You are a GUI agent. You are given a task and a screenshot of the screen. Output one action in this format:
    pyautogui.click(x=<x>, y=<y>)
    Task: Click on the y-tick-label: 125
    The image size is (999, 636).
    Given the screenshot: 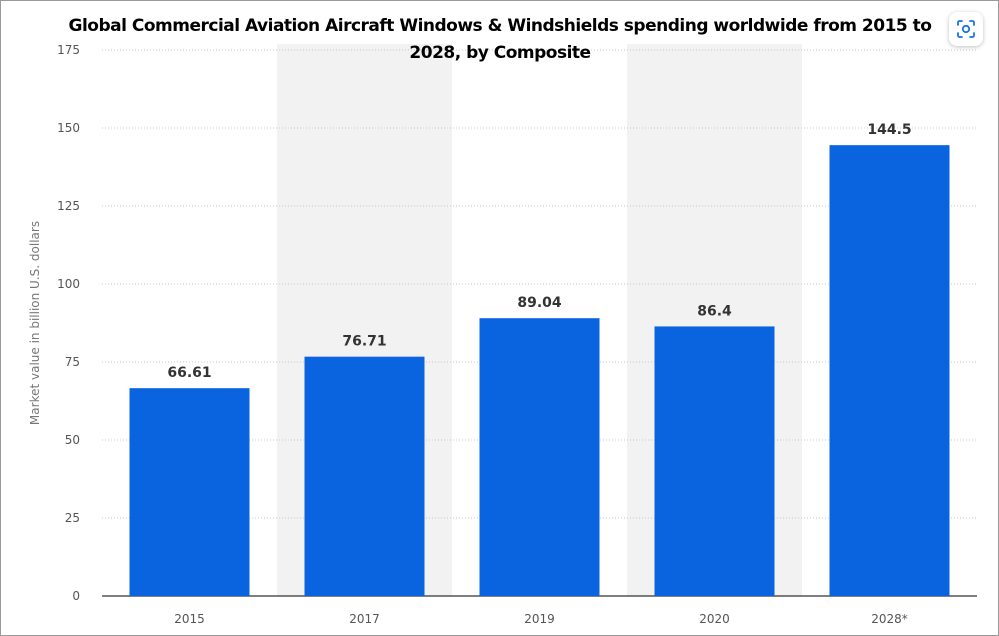 What is the action you would take?
    pyautogui.click(x=68, y=206)
    